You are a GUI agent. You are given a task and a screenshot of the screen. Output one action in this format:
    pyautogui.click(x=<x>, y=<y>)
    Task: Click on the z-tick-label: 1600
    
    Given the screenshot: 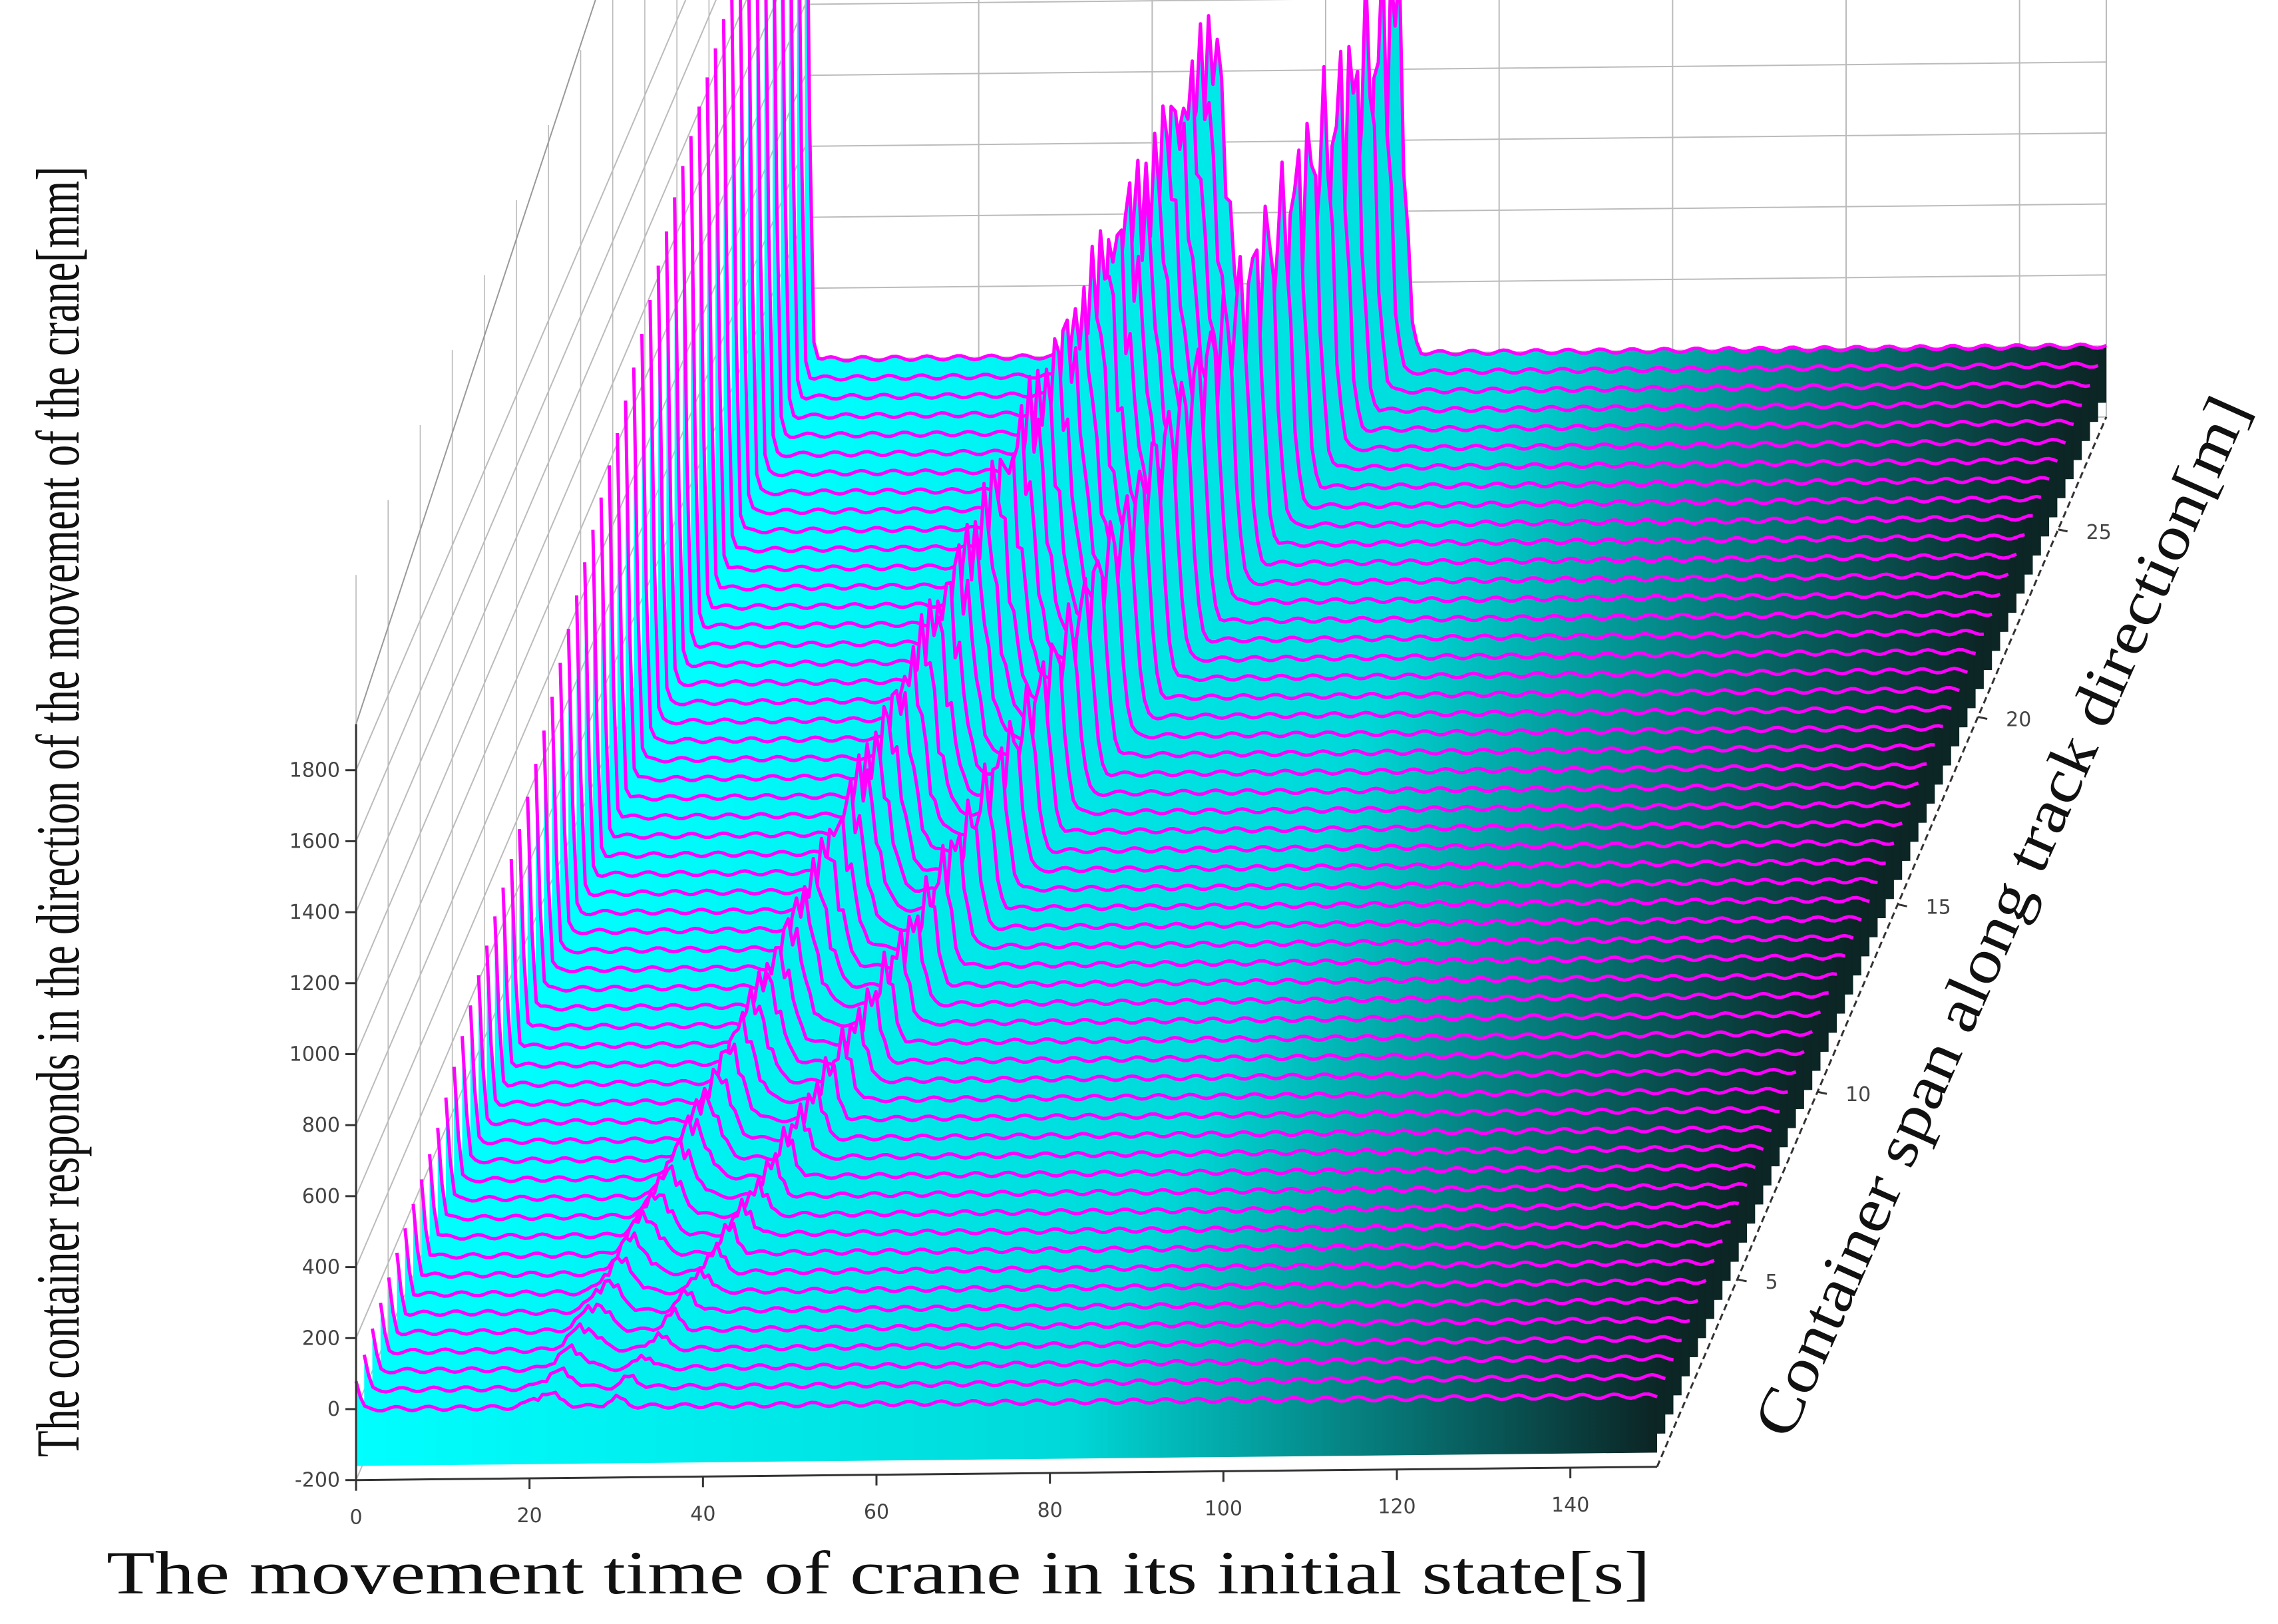 What is the action you would take?
    pyautogui.click(x=315, y=842)
    